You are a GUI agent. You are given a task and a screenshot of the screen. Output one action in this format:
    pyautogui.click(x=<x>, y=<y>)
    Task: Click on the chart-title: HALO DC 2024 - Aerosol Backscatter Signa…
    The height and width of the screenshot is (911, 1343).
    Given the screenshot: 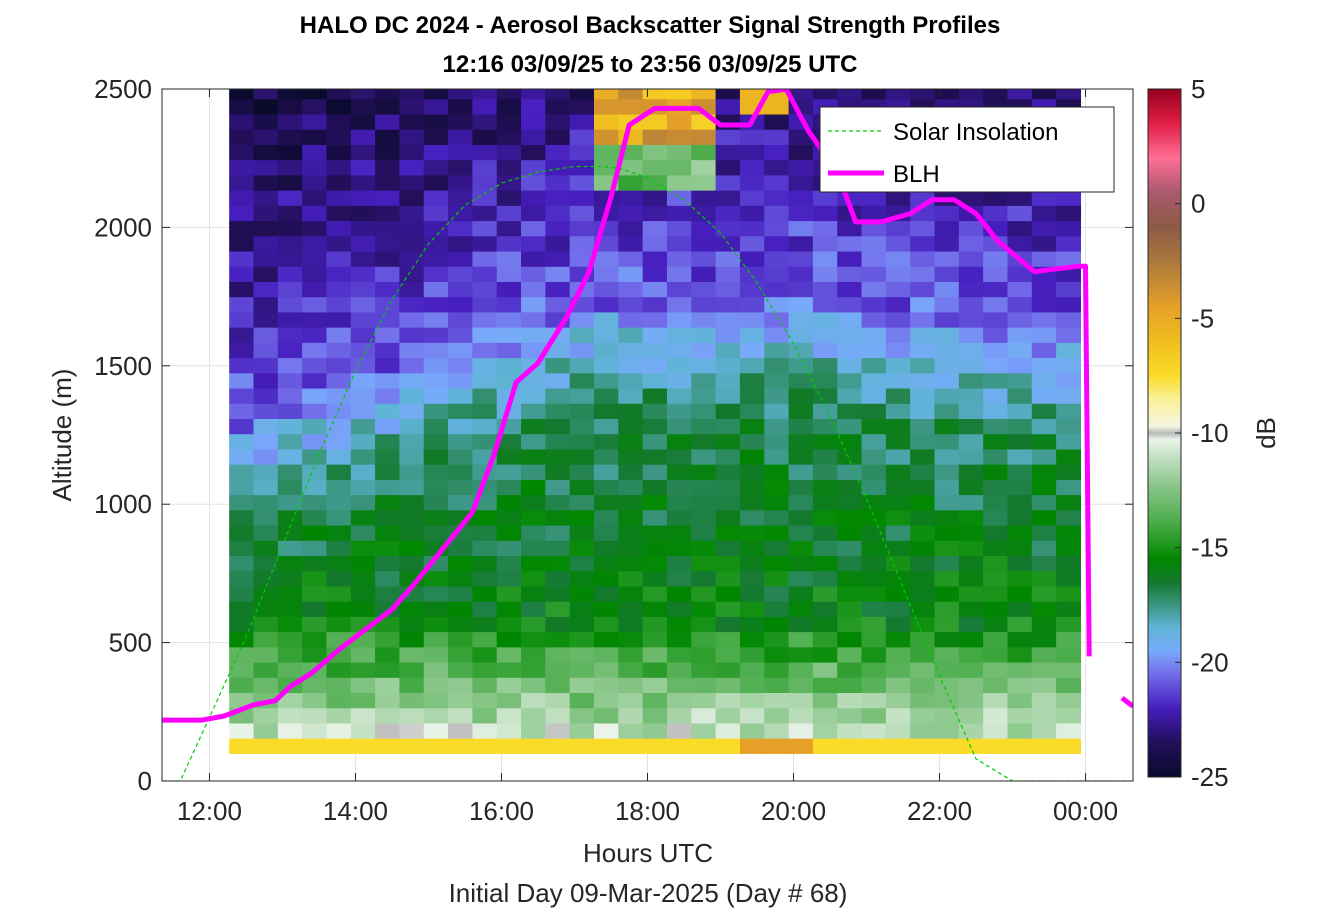 What is the action you would take?
    pyautogui.click(x=650, y=25)
    